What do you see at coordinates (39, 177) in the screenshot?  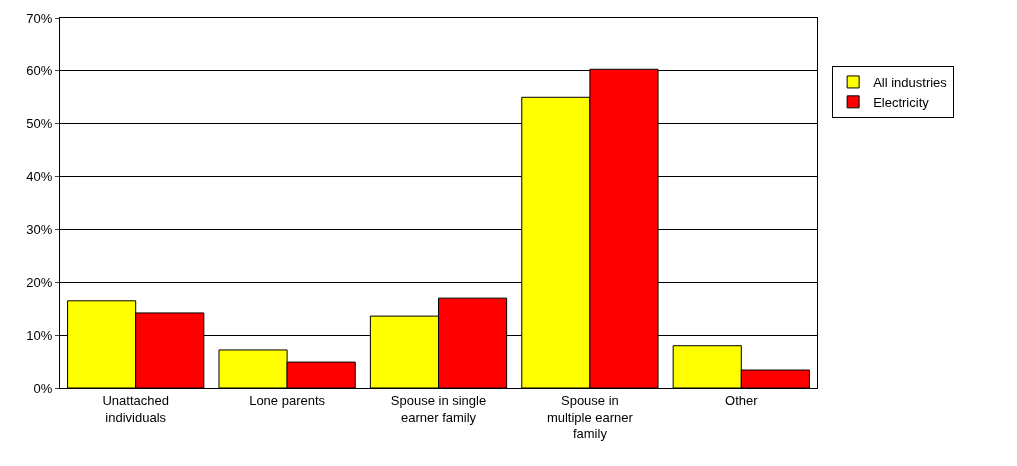 I see `y-tick-label: 40%` at bounding box center [39, 177].